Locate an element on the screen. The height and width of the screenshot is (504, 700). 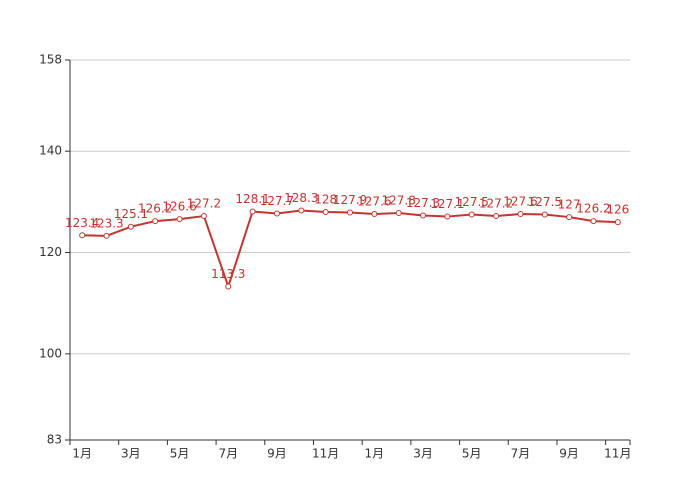
line is located at coordinates (350, 249).